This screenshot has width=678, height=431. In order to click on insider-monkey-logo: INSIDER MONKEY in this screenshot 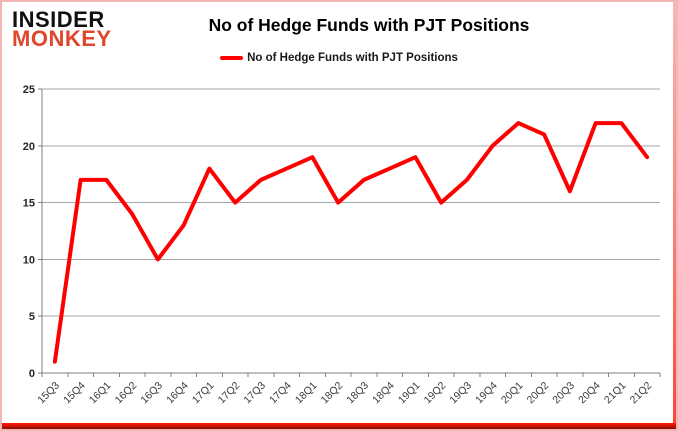, I will do `click(62, 29)`.